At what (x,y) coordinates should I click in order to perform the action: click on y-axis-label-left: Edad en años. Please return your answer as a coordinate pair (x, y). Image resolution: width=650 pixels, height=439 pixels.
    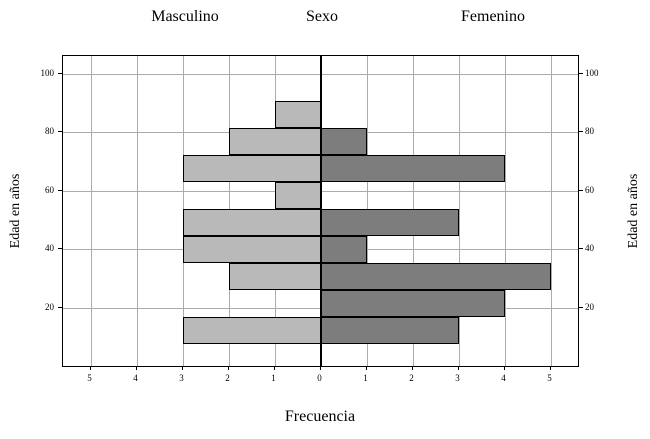
    Looking at the image, I should click on (15, 211).